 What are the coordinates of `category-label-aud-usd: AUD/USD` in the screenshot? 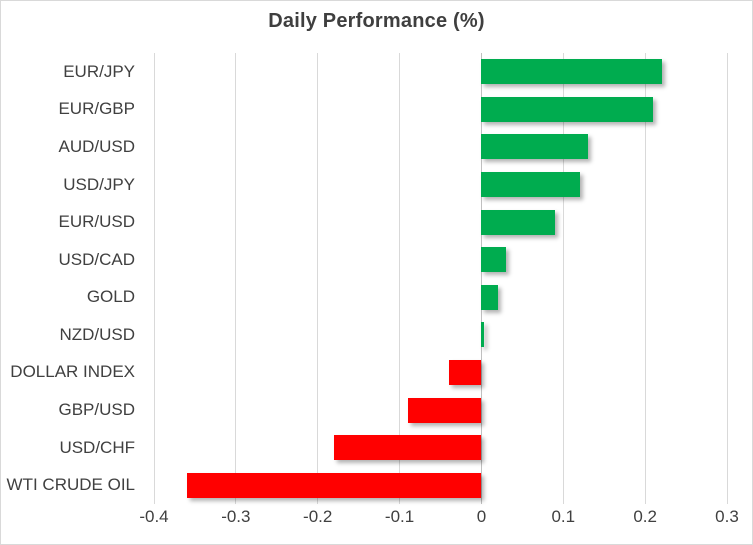 It's located at (96, 146).